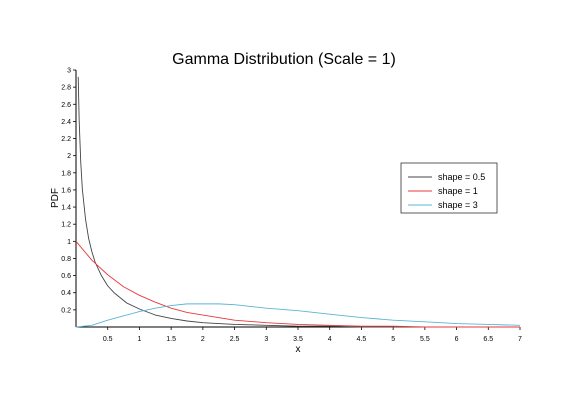 The image size is (567, 401). I want to click on x-ticks: 0.5 1 1.5 2 2.5 3 3.5 4 4.5 5 5.5 6 6.5 7, so click(312, 335).